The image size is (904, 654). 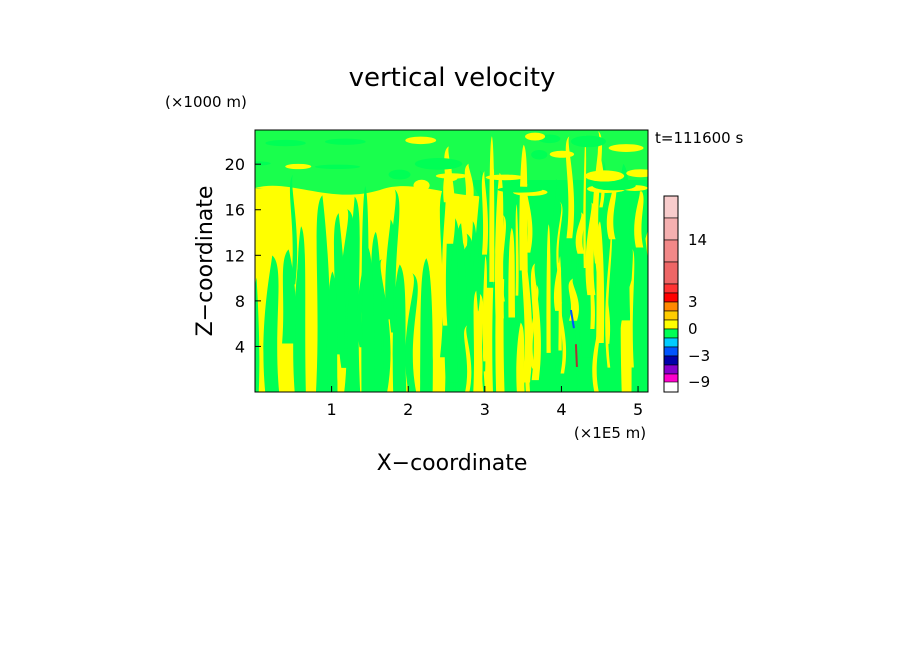 I want to click on x-tick-label: 4, so click(x=561, y=409).